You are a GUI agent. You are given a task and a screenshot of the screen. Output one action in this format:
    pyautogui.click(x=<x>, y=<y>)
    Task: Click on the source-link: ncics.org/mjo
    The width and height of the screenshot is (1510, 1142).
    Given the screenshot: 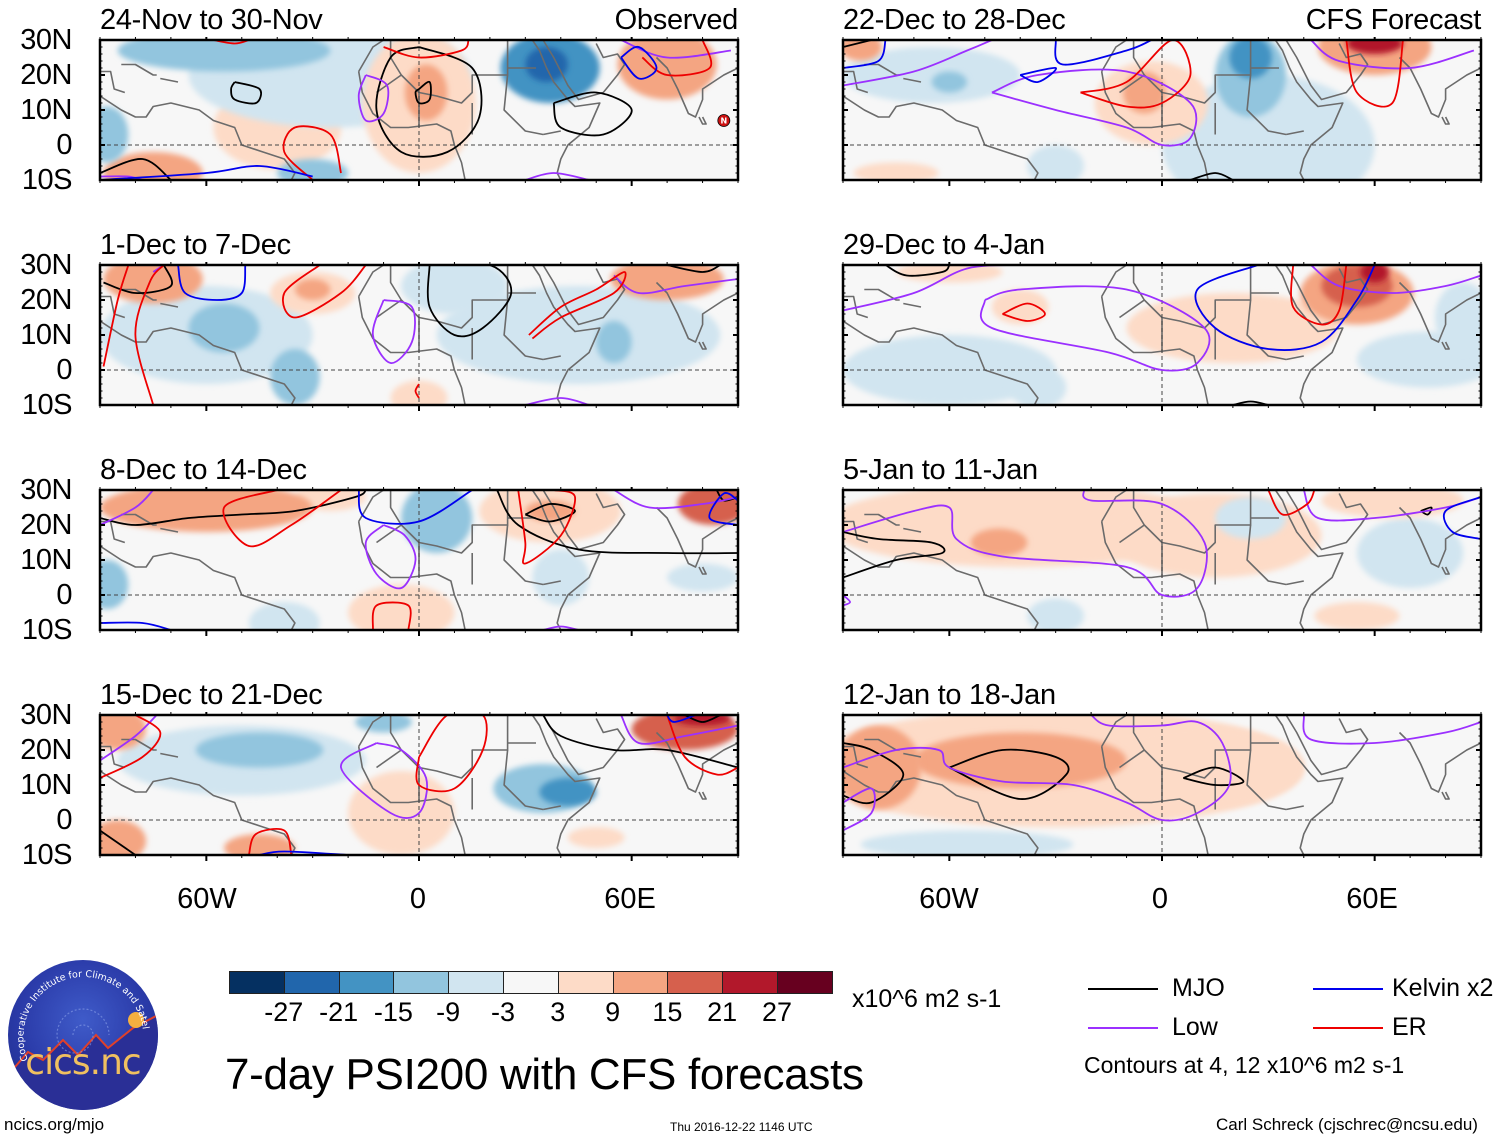 What is the action you would take?
    pyautogui.click(x=54, y=1124)
    